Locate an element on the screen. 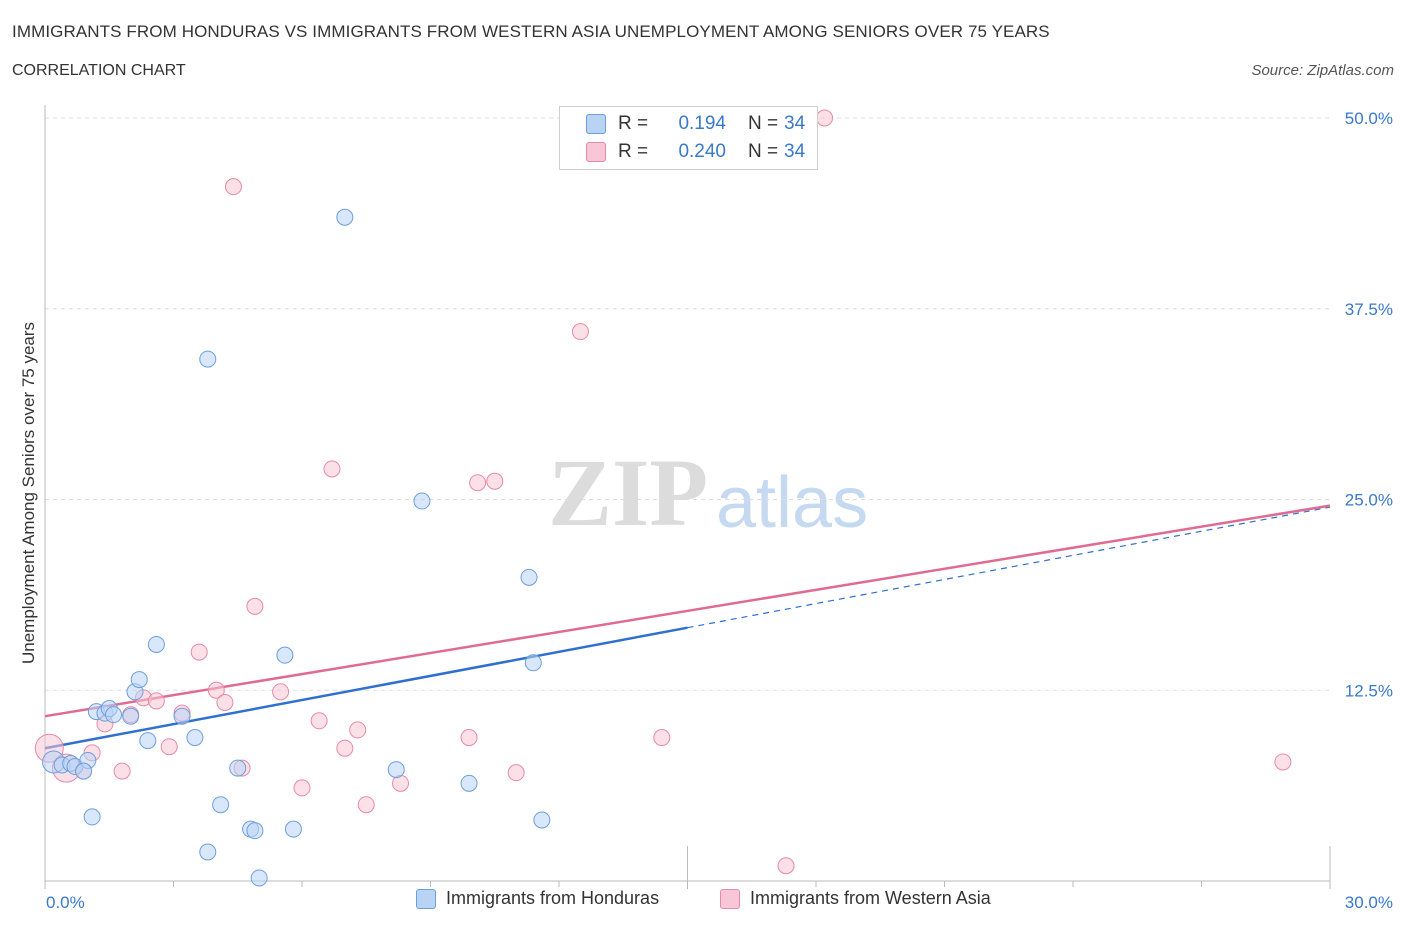 The image size is (1406, 930). bottom-legend-label-western-asia: Immigrants from Western Asia is located at coordinates (870, 898).